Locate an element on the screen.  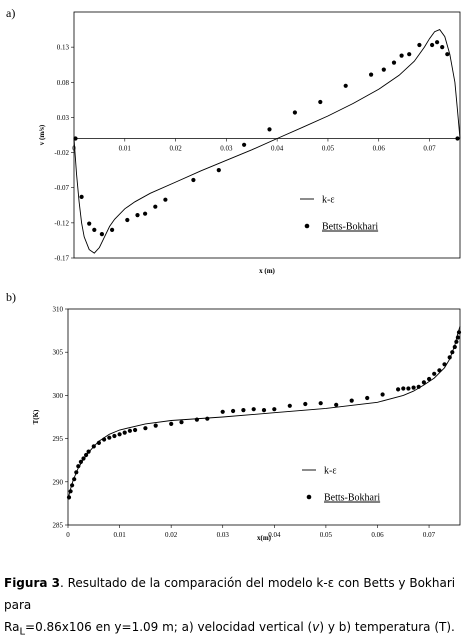
panel-label-b: b) is located at coordinates (11, 297).